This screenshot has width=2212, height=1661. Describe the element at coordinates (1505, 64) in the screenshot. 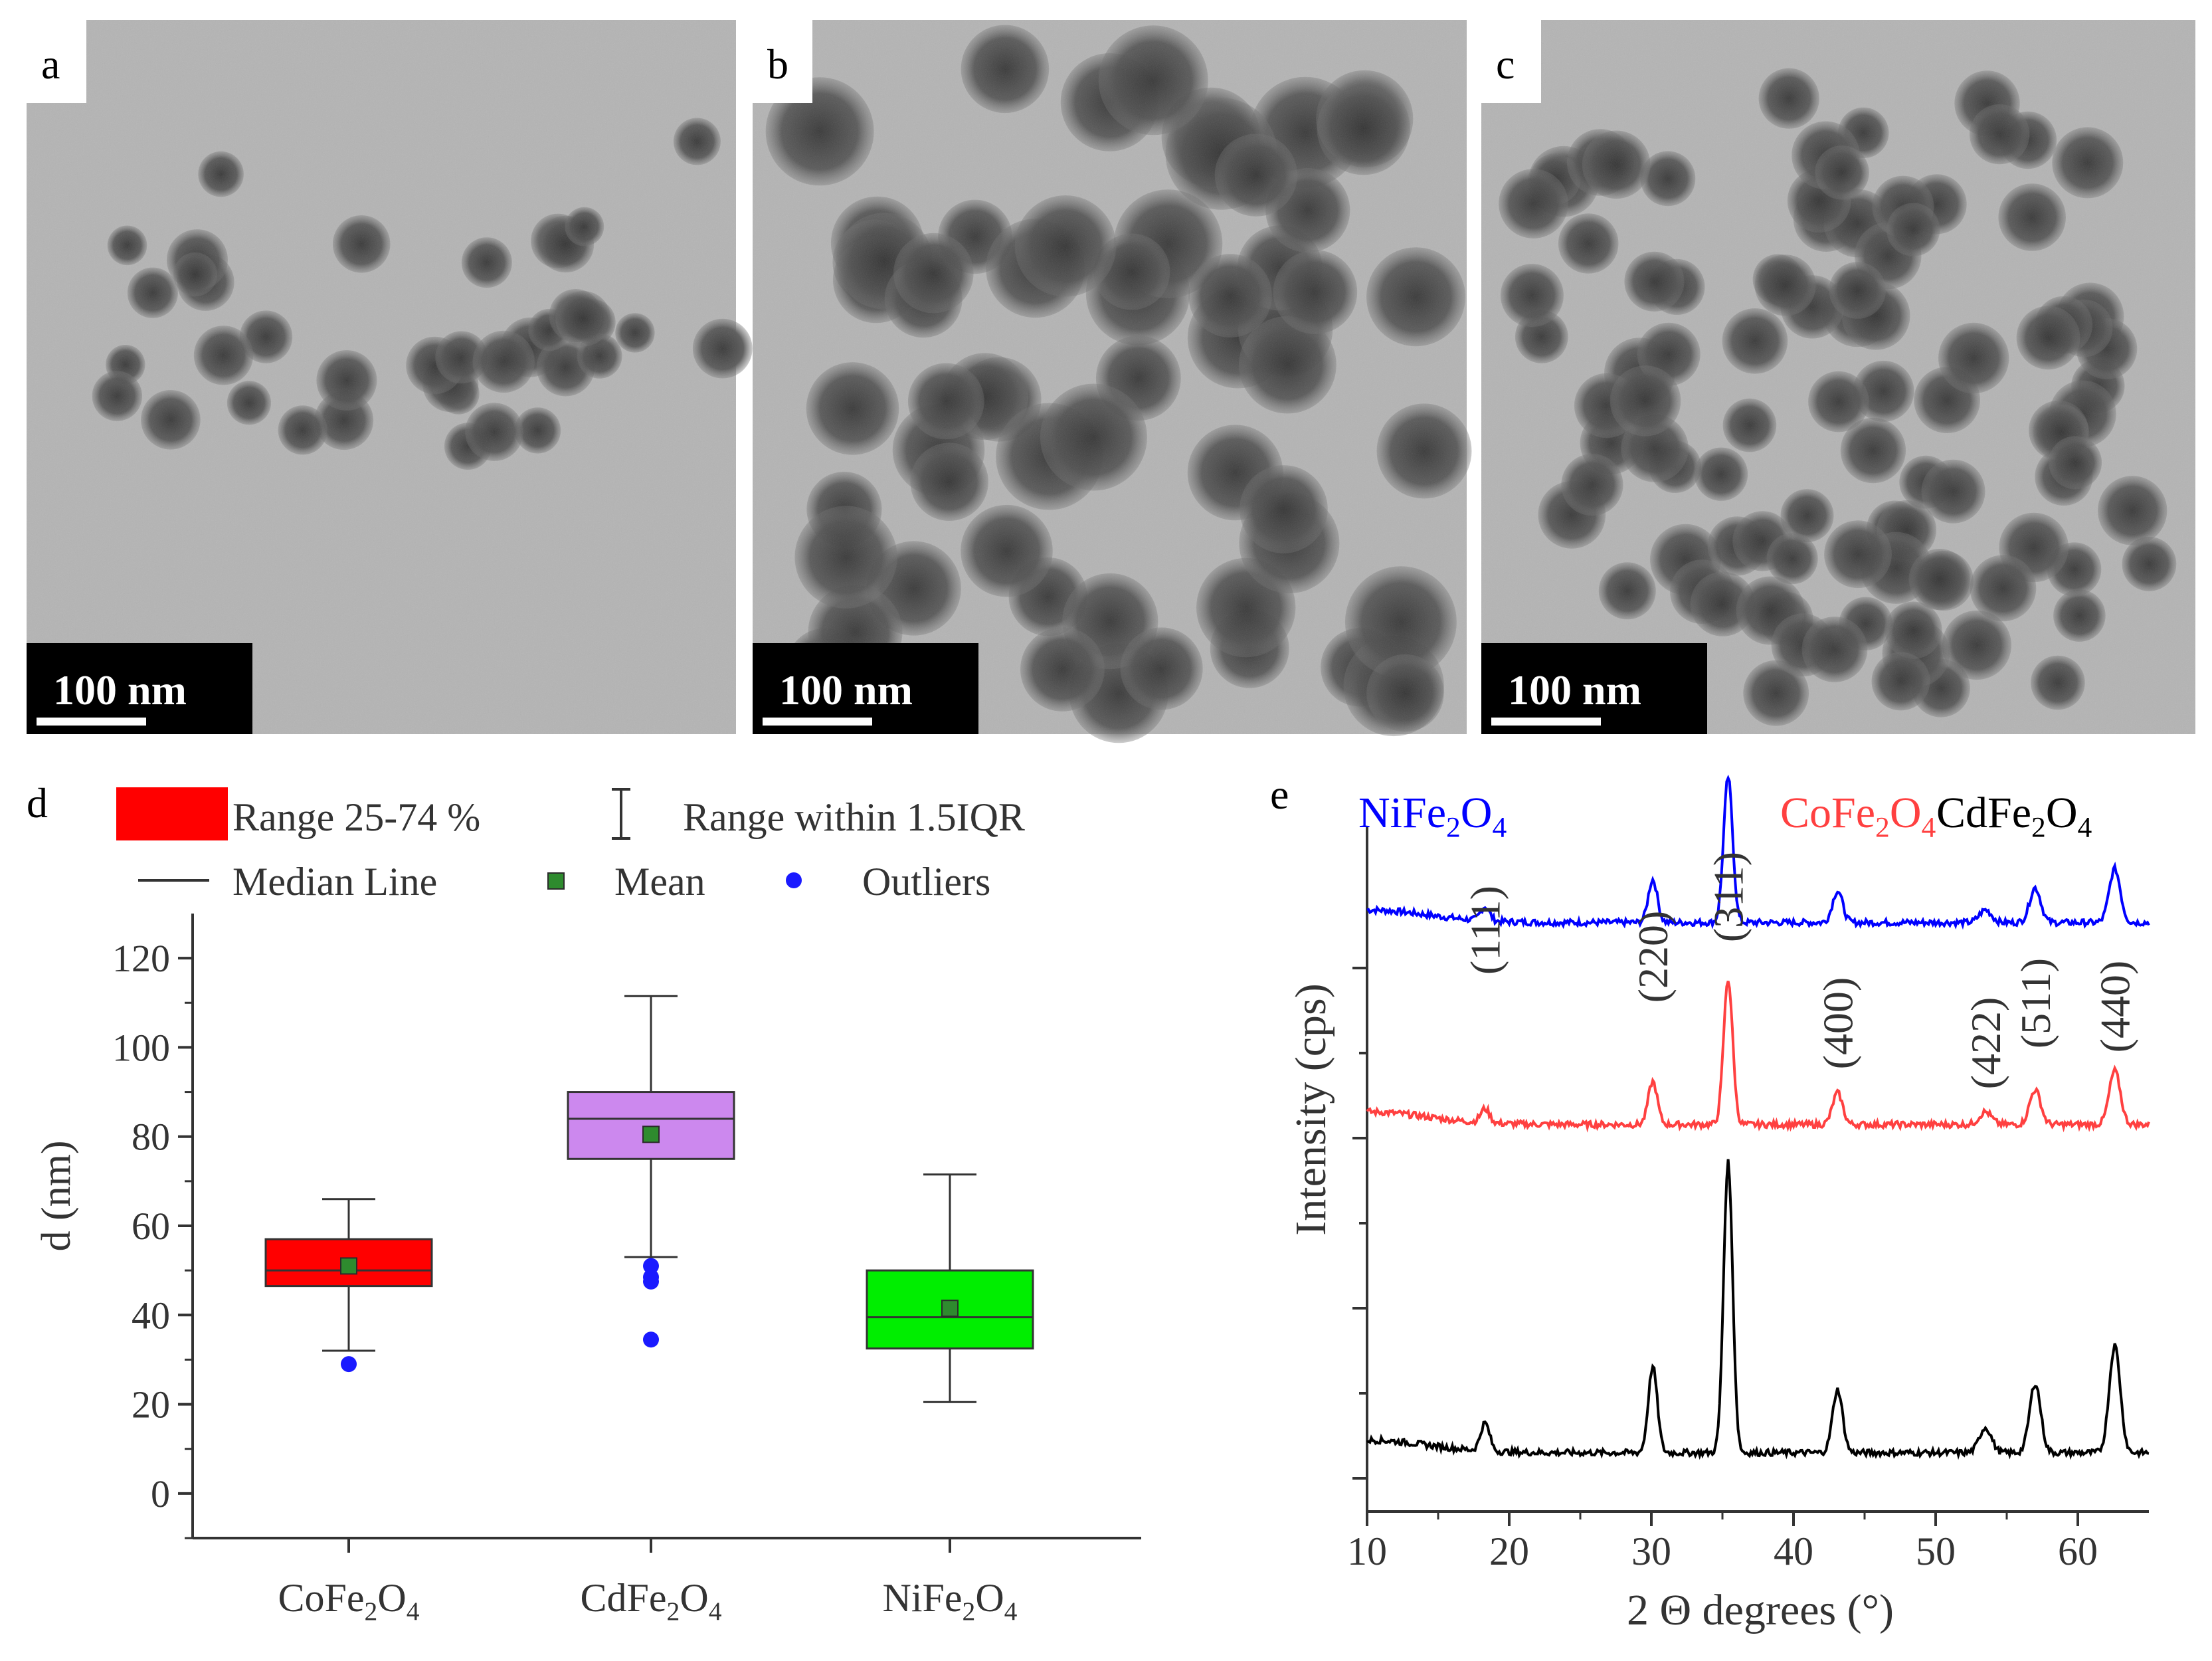

I see `panel-label-c: c` at that location.